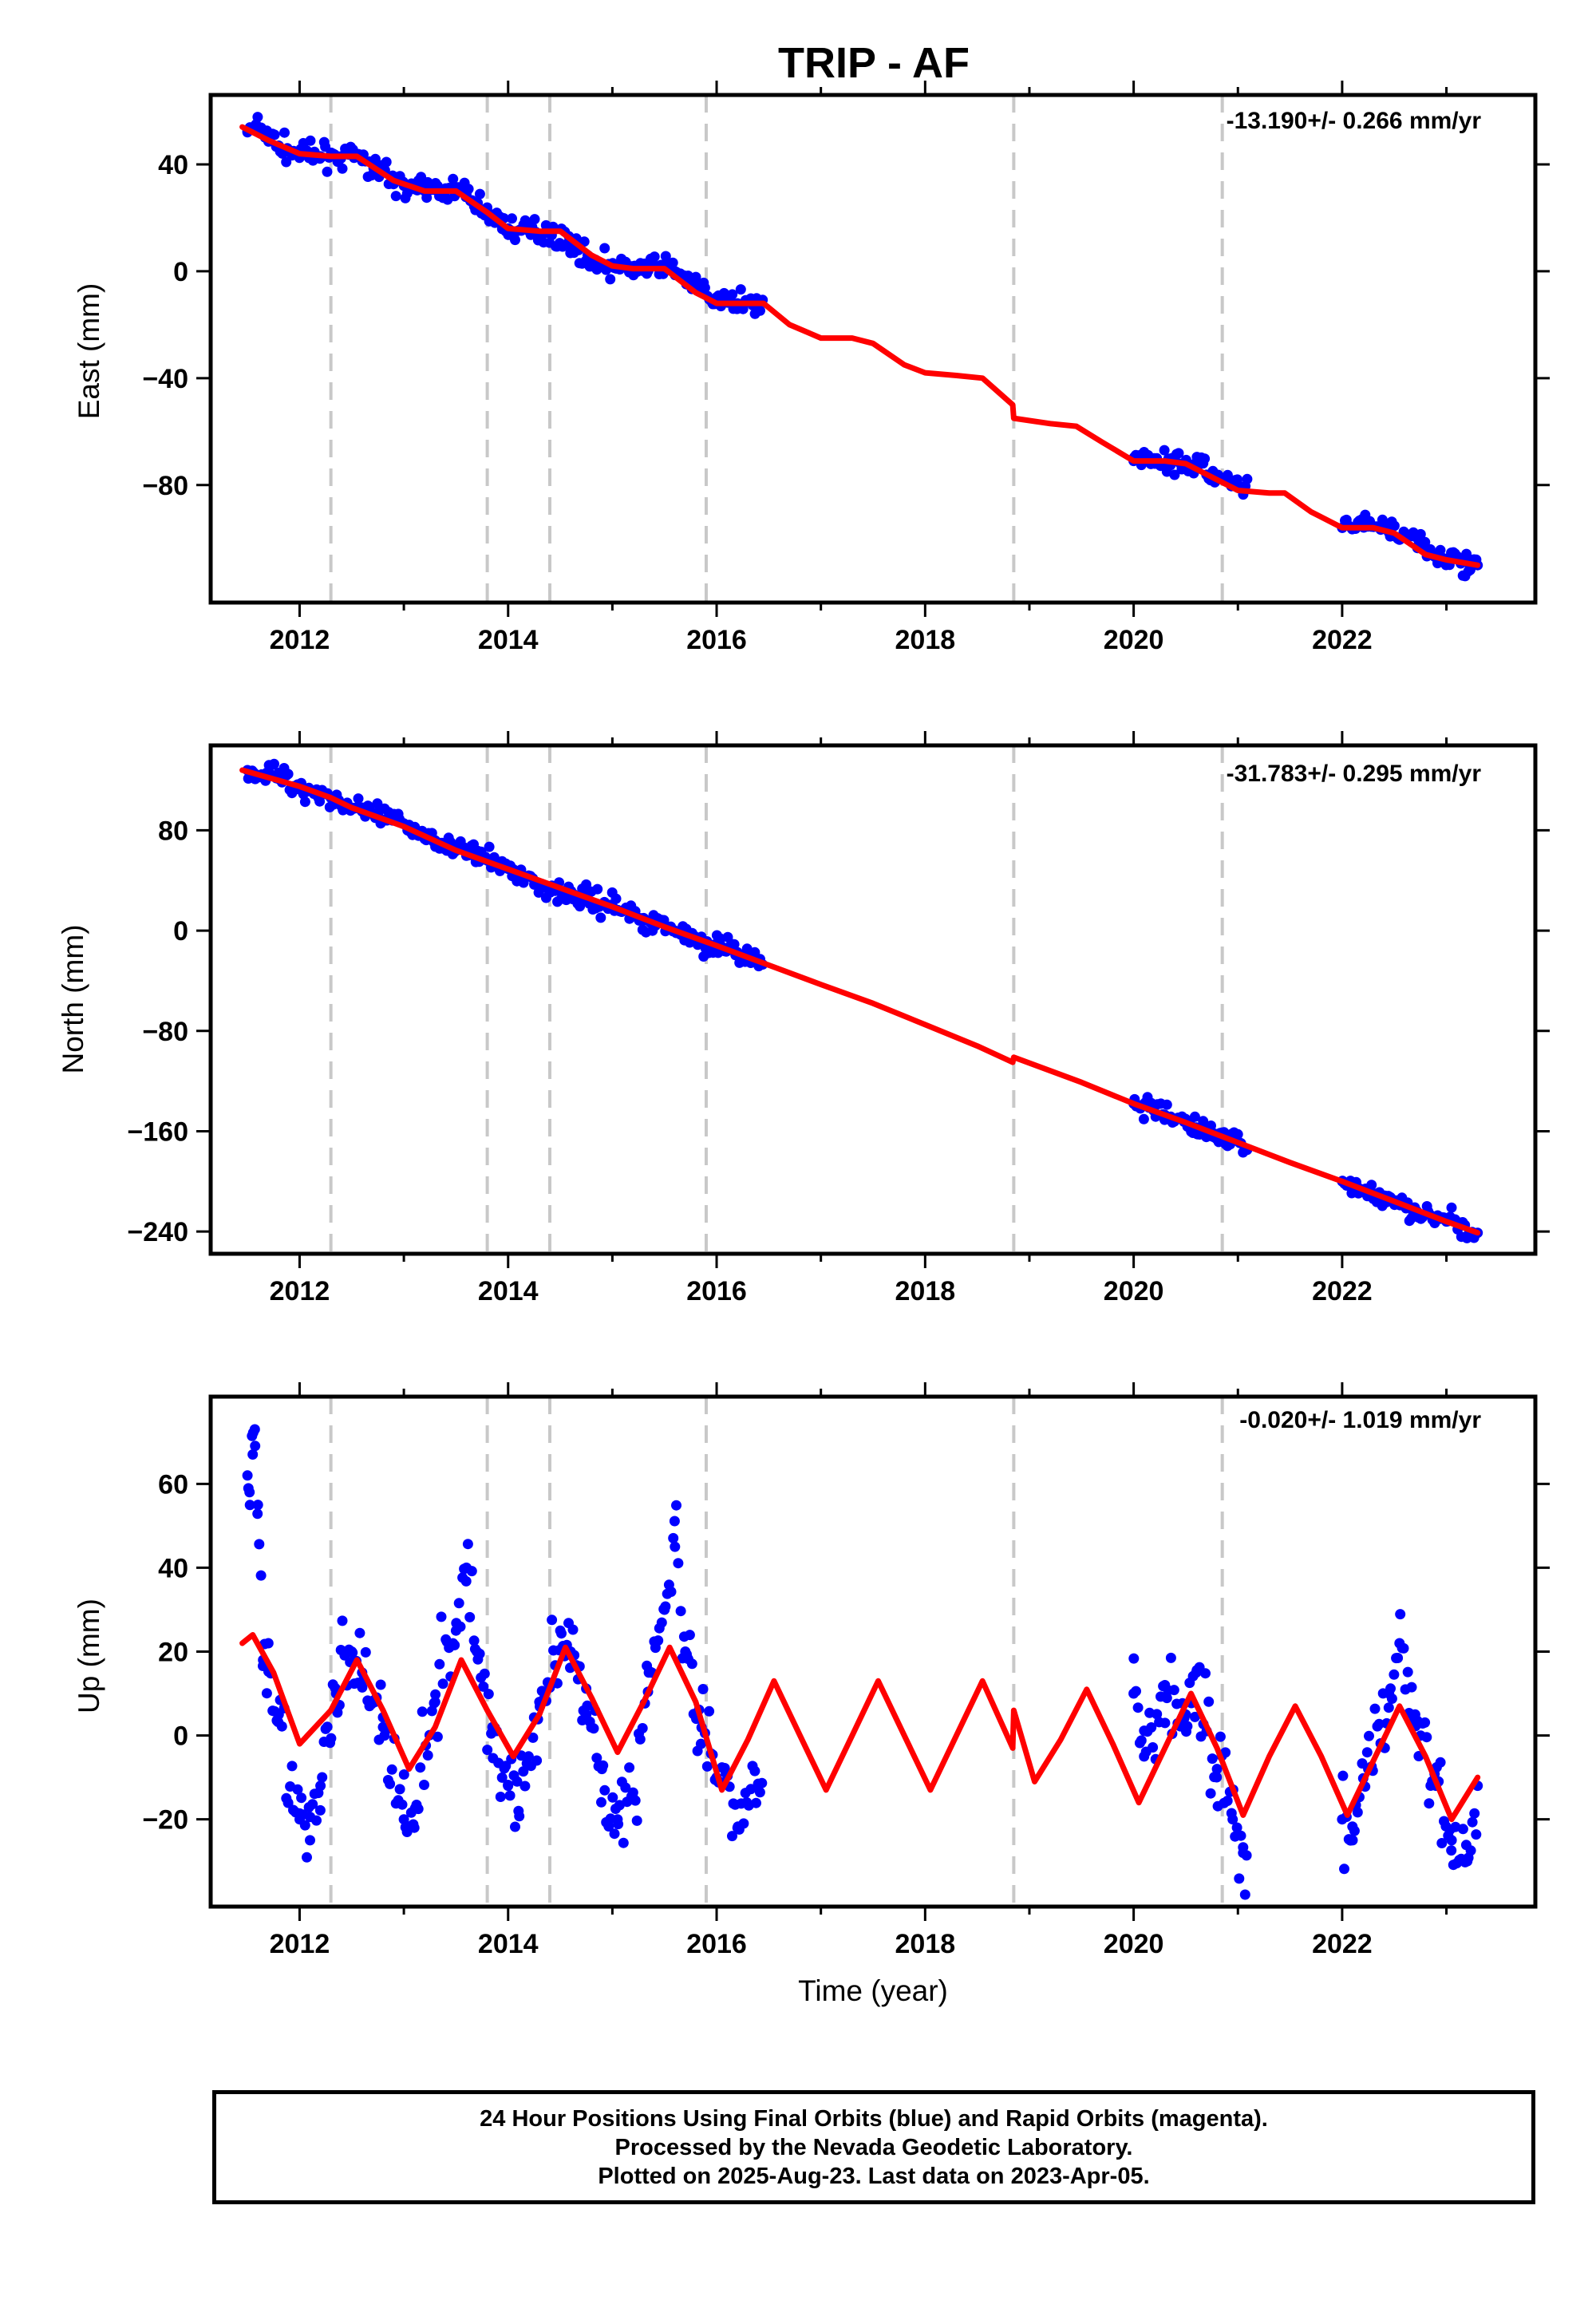 The image size is (1596, 2316). What do you see at coordinates (89, 351) in the screenshot?
I see `east-y-axis-label: East (mm)` at bounding box center [89, 351].